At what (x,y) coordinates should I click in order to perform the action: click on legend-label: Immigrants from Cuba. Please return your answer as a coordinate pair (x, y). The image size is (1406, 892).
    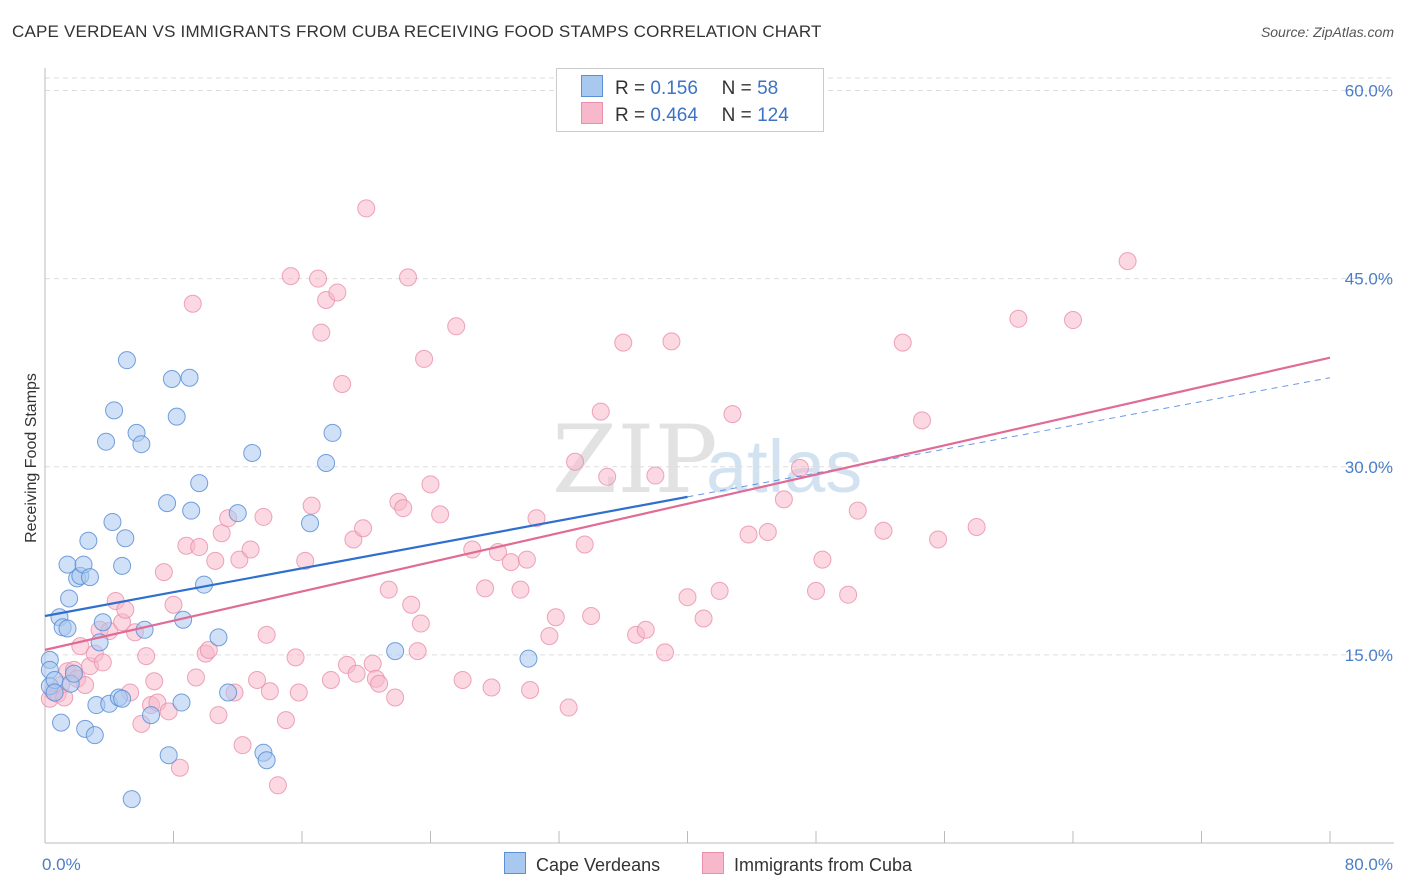
    Looking at the image, I should click on (823, 865).